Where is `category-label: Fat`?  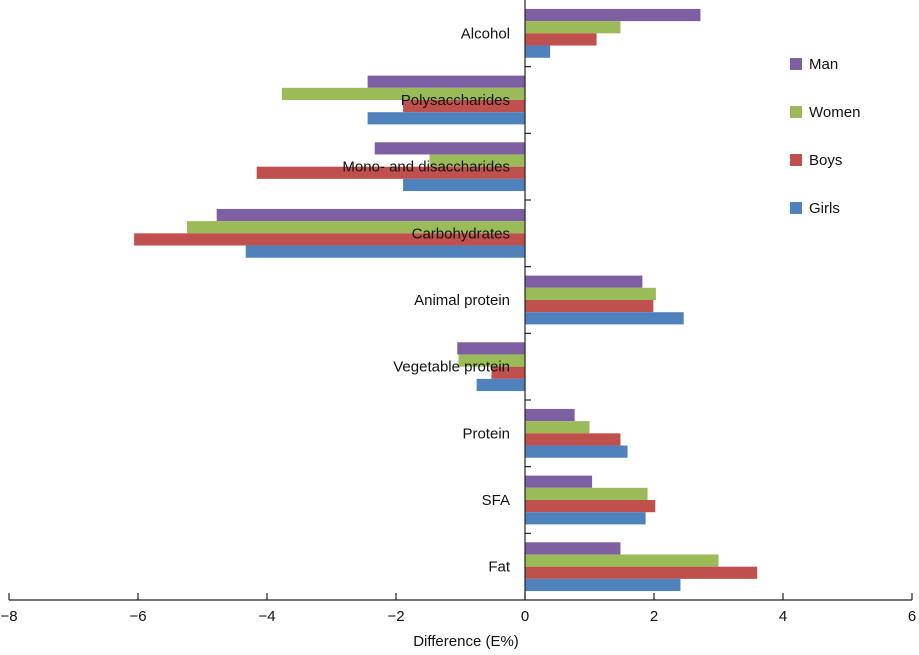
category-label: Fat is located at coordinates (499, 567).